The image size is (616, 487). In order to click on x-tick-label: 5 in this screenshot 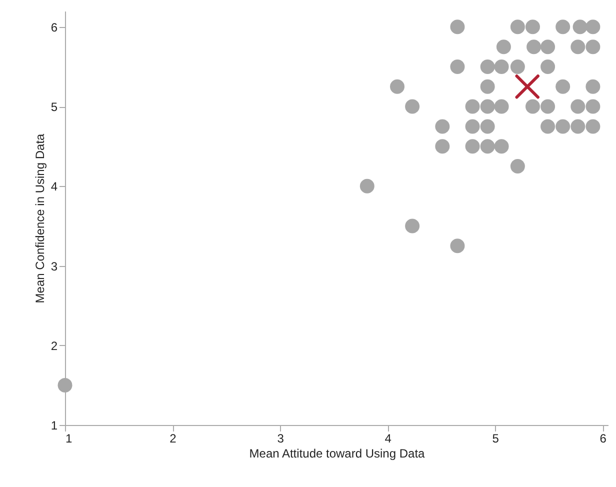, I will do `click(496, 439)`.